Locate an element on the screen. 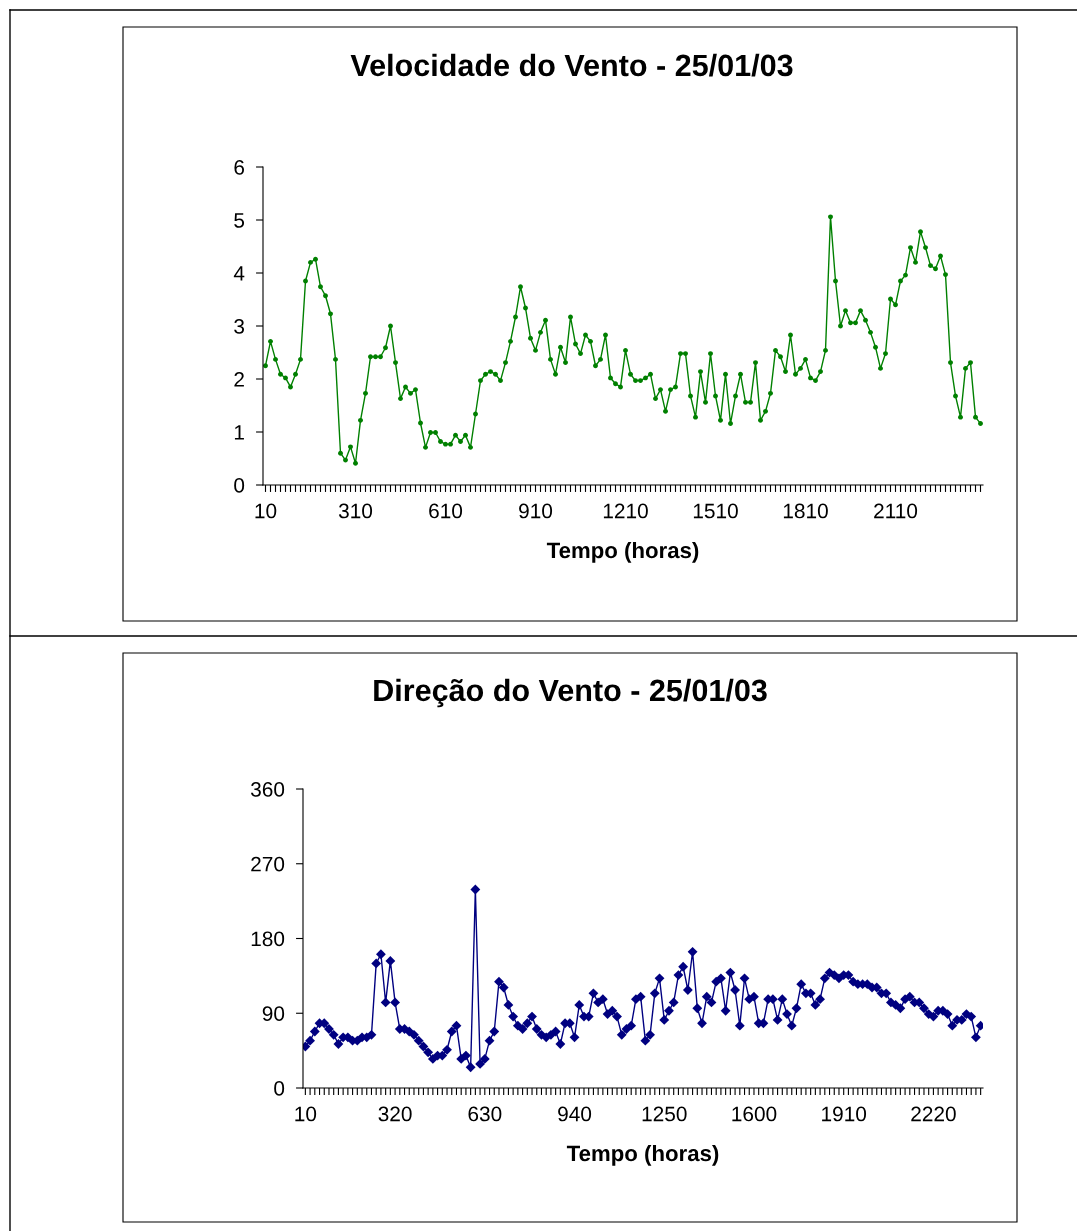  y-tick-label: 180 is located at coordinates (268, 939).